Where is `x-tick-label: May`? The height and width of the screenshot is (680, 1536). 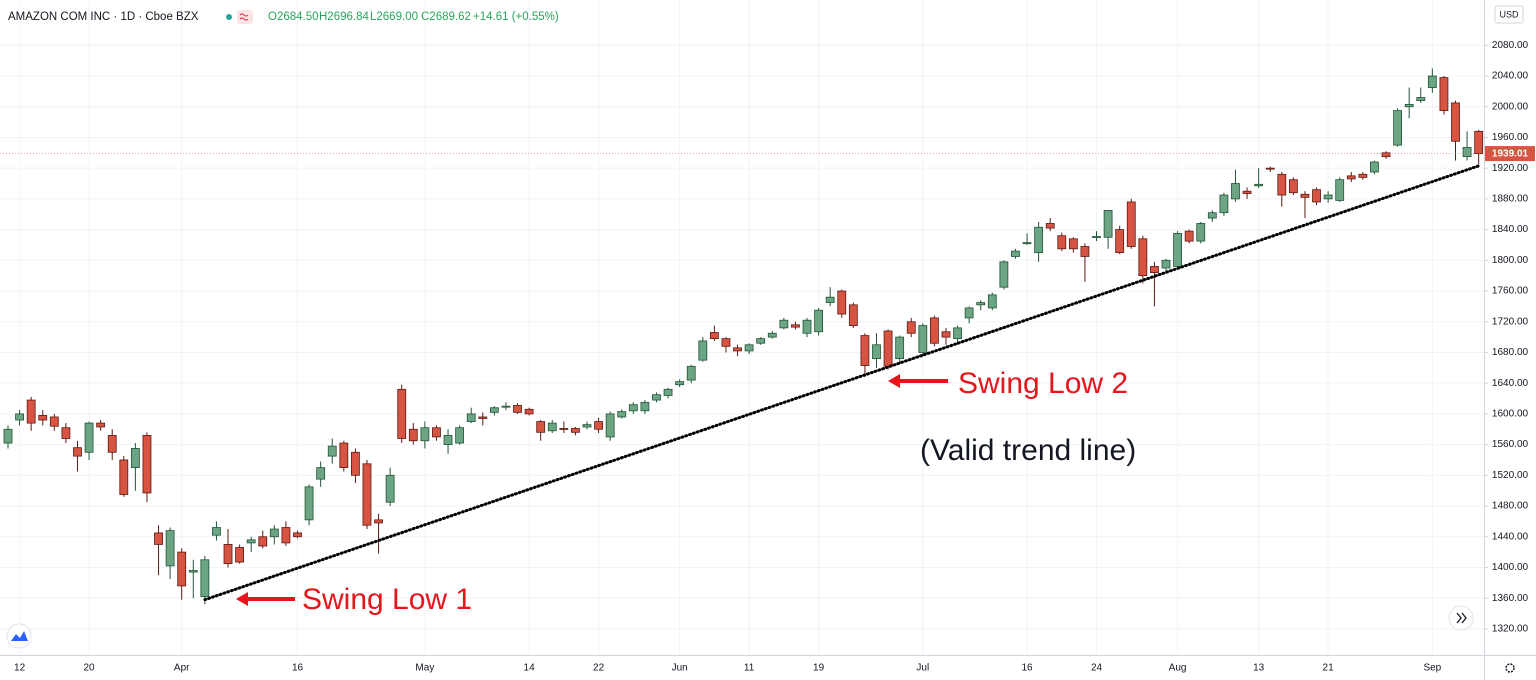
x-tick-label: May is located at coordinates (424, 668).